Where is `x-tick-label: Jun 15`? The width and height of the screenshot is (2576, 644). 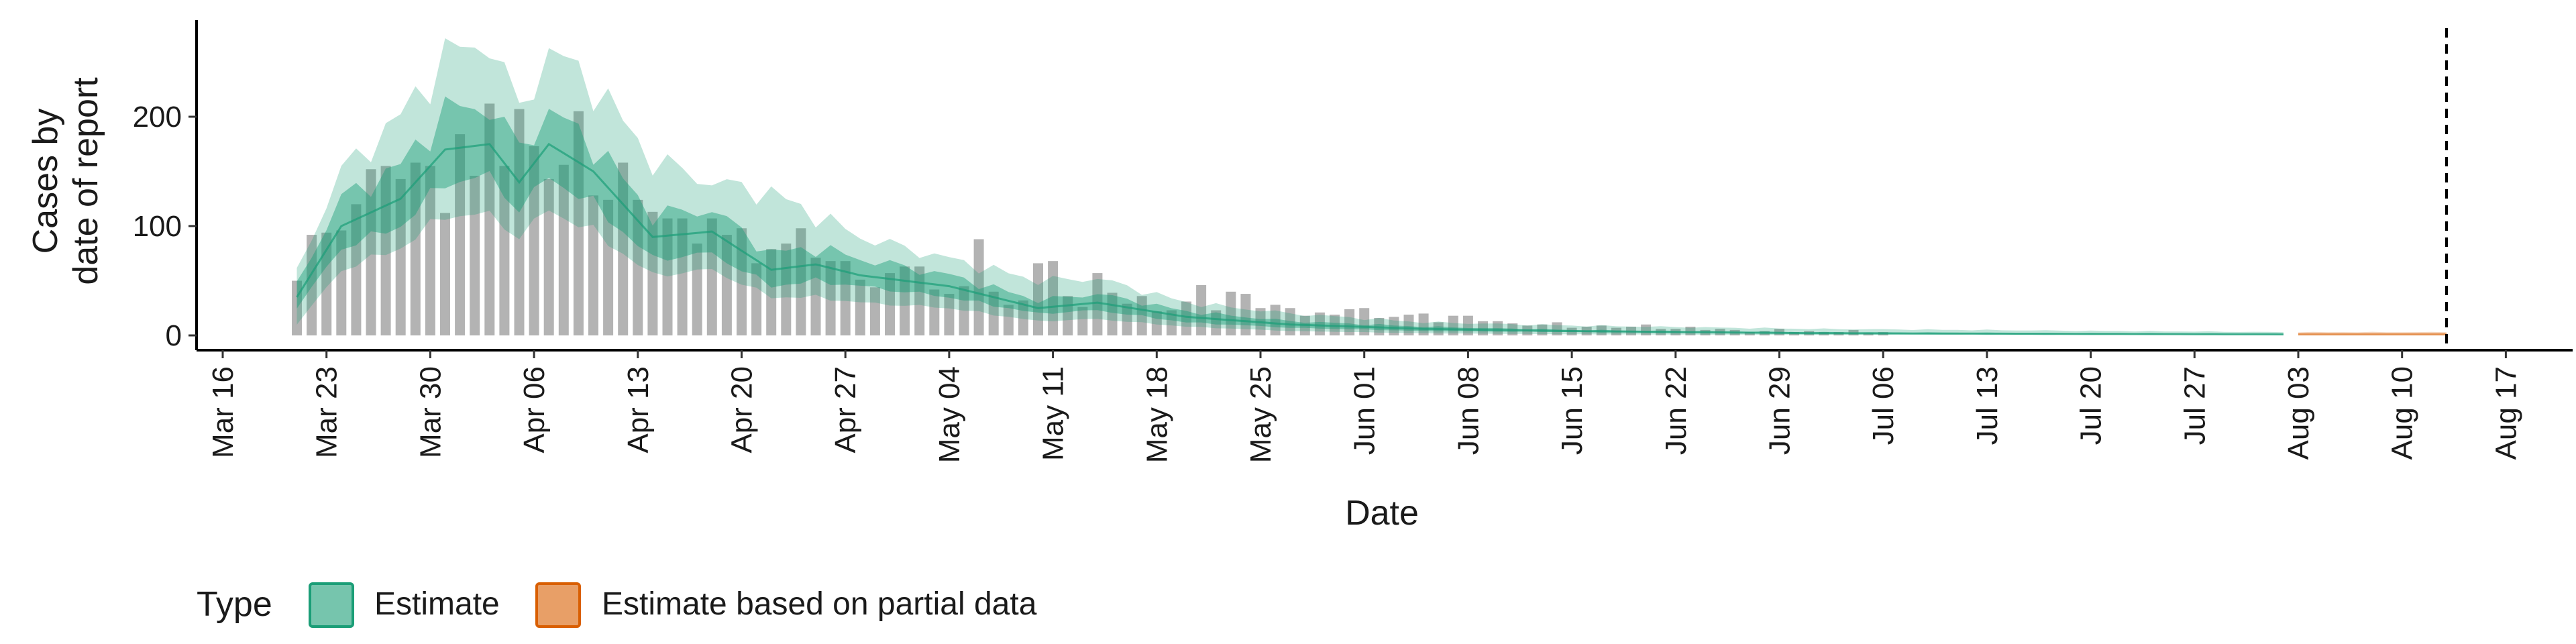
x-tick-label: Jun 15 is located at coordinates (1572, 410).